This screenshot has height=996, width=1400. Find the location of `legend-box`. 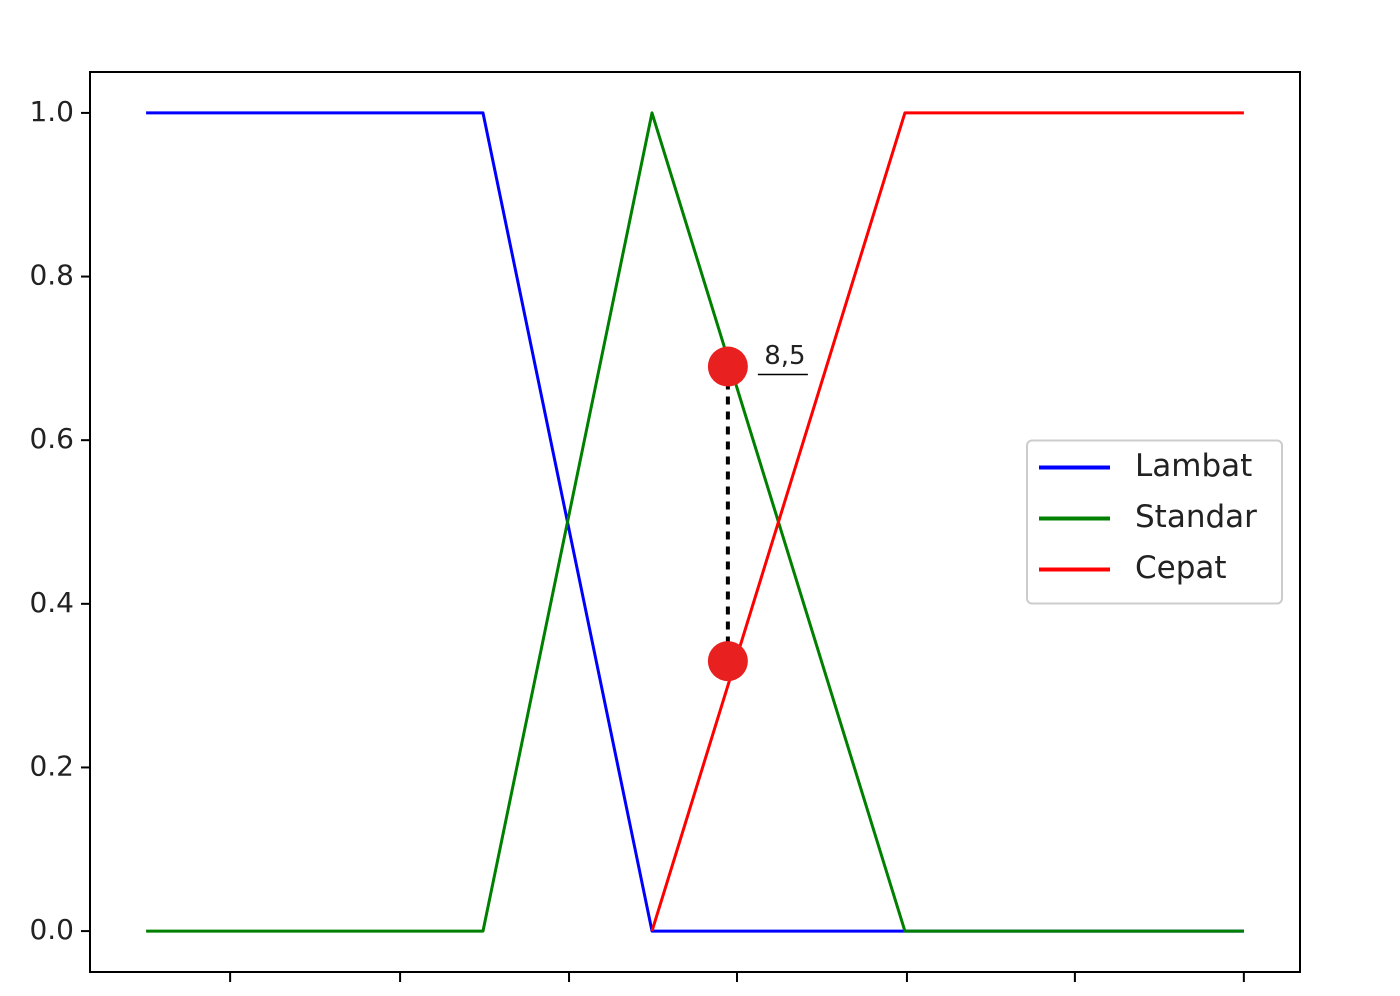

legend-box is located at coordinates (1154, 522).